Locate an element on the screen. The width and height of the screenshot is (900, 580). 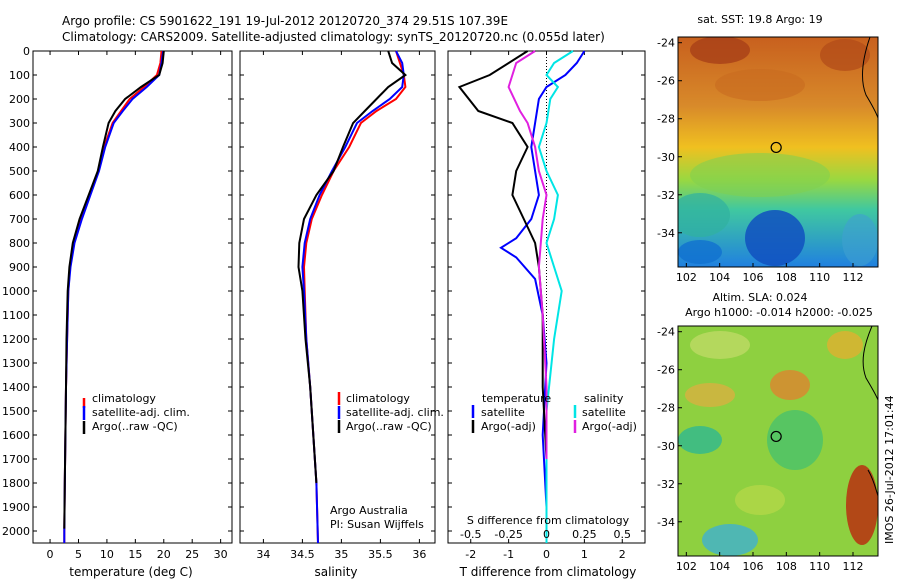
legend-label-s-argo: Argo(-adj) is located at coordinates (609, 426).